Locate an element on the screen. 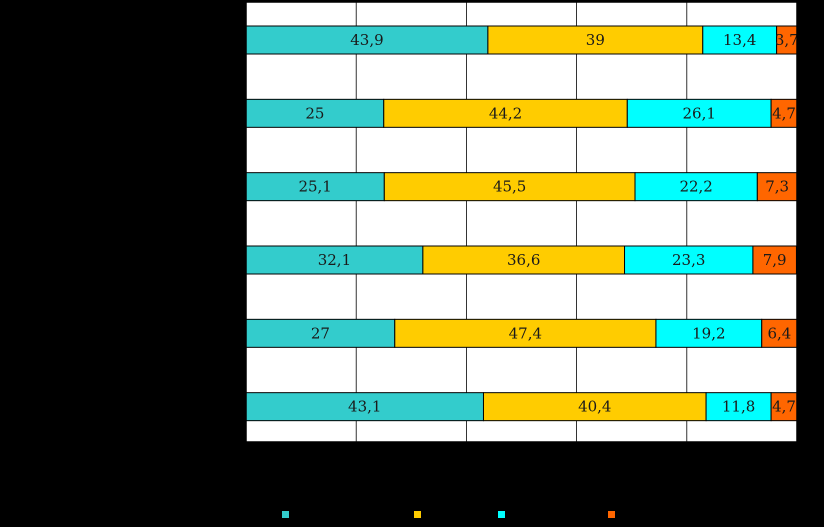 Image resolution: width=824 pixels, height=527 pixels. data-label: 36,6 is located at coordinates (523, 260).